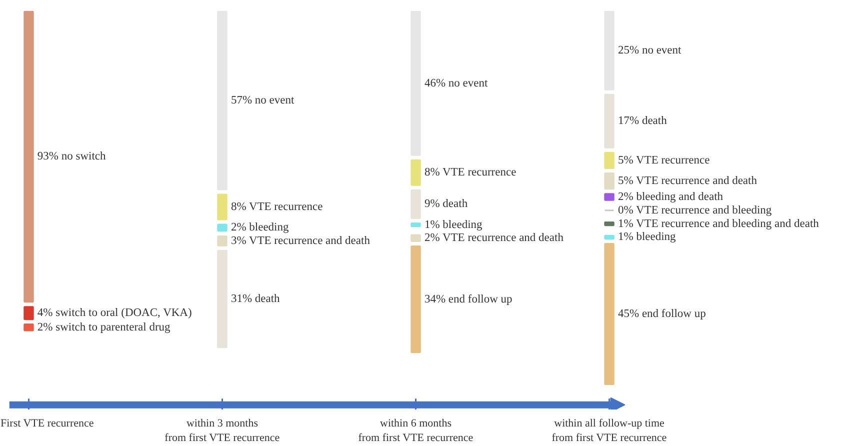 This screenshot has height=446, width=841. I want to click on data-label: 2% bleeding, so click(259, 228).